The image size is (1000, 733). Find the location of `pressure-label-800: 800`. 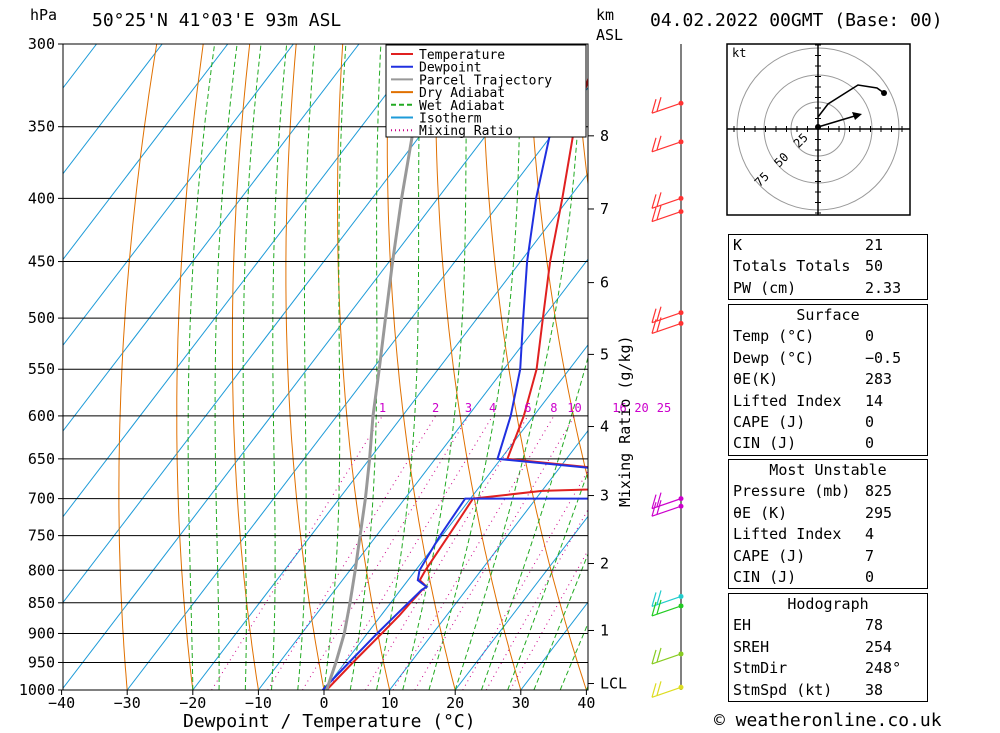

pressure-label-800: 800 is located at coordinates (41, 570).